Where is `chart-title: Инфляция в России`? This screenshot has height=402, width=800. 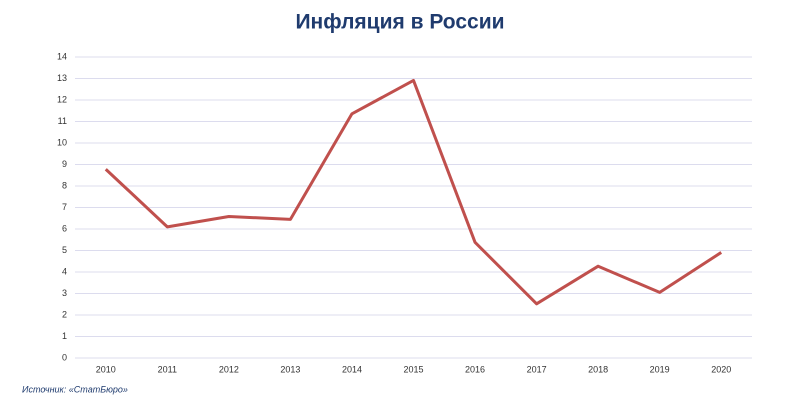 chart-title: Инфляция в России is located at coordinates (399, 22).